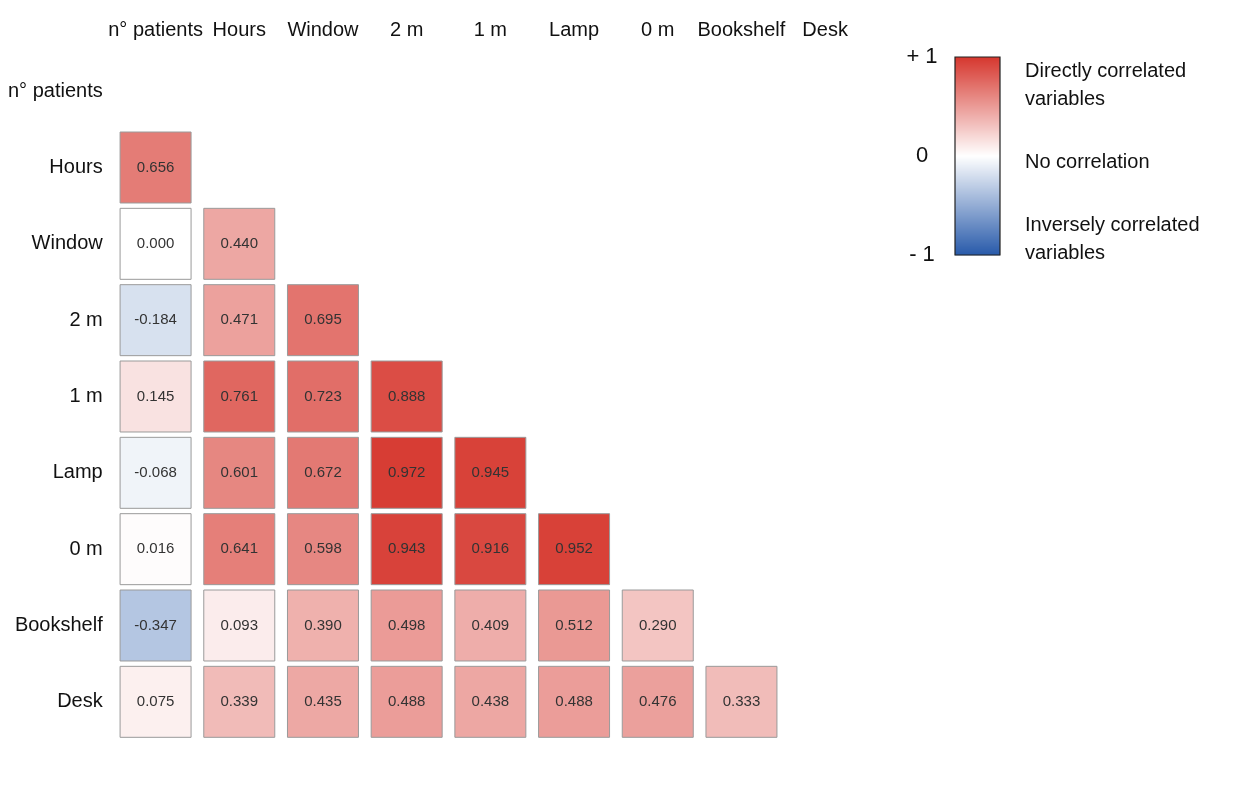 This screenshot has width=1237, height=793. I want to click on data-label: 0.409, so click(490, 624).